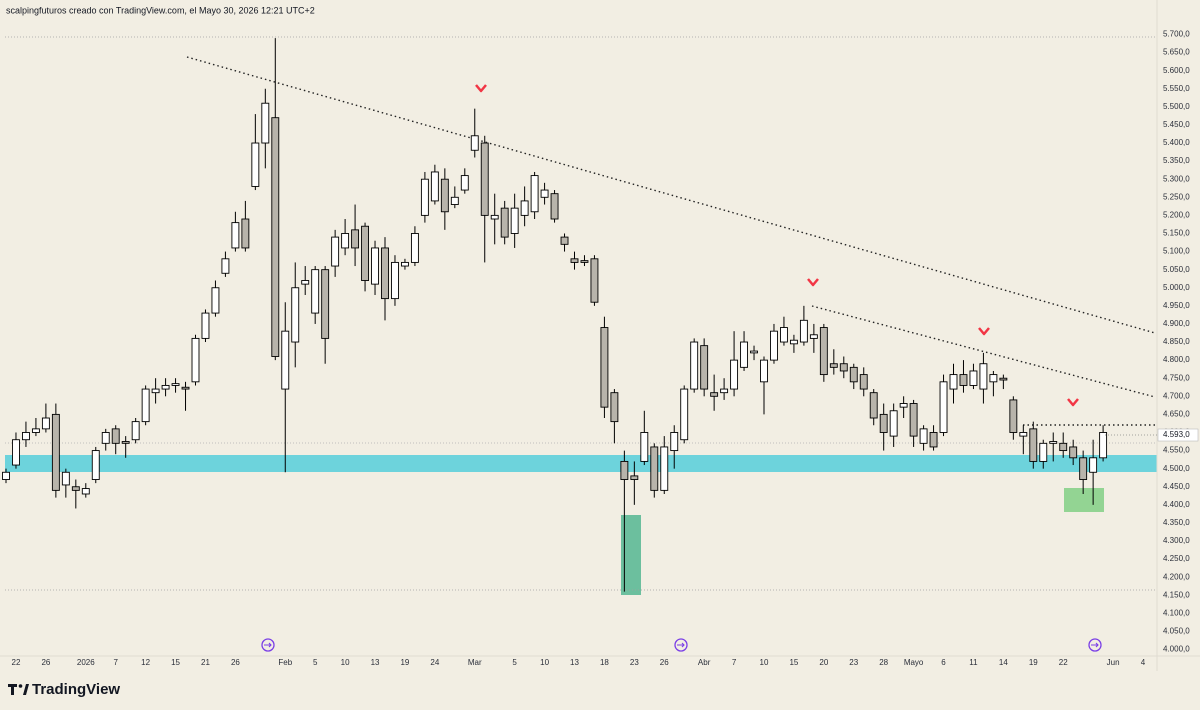  I want to click on x-tick-label: 28, so click(883, 662).